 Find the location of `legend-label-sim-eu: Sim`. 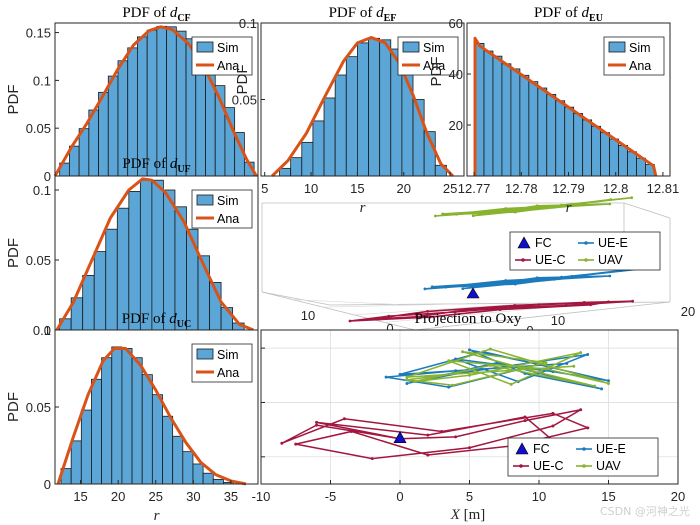

legend-label-sim-eu: Sim is located at coordinates (640, 48).